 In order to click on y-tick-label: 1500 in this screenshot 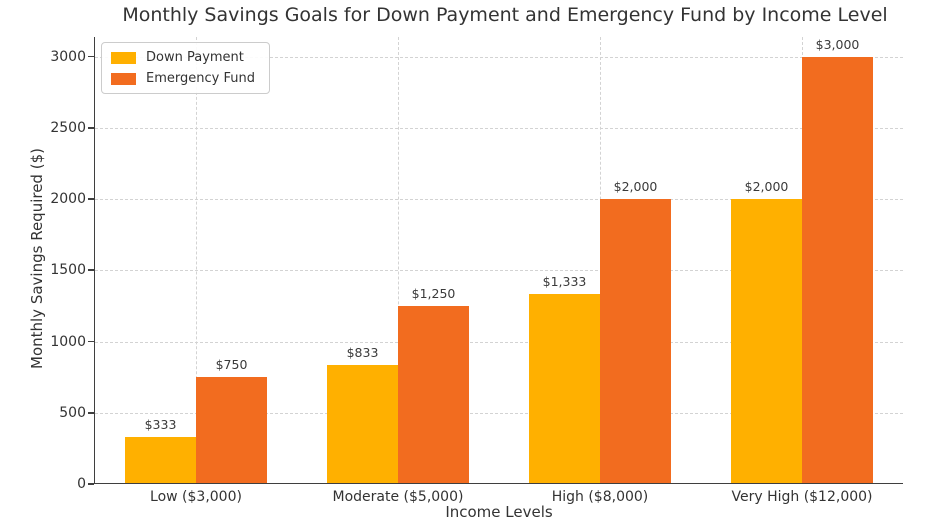, I will do `click(68, 270)`.